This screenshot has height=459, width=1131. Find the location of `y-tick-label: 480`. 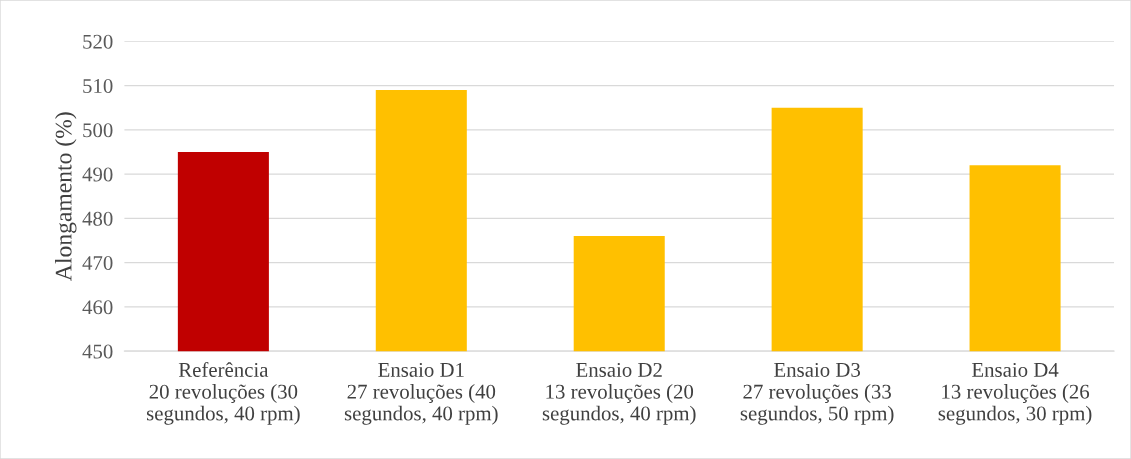

y-tick-label: 480 is located at coordinates (97, 218).